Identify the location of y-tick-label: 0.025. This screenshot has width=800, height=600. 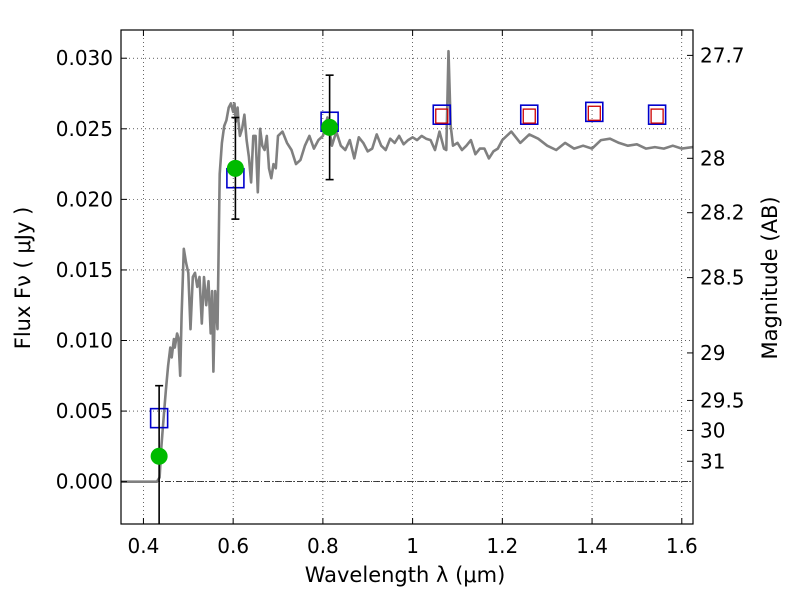
(84, 129).